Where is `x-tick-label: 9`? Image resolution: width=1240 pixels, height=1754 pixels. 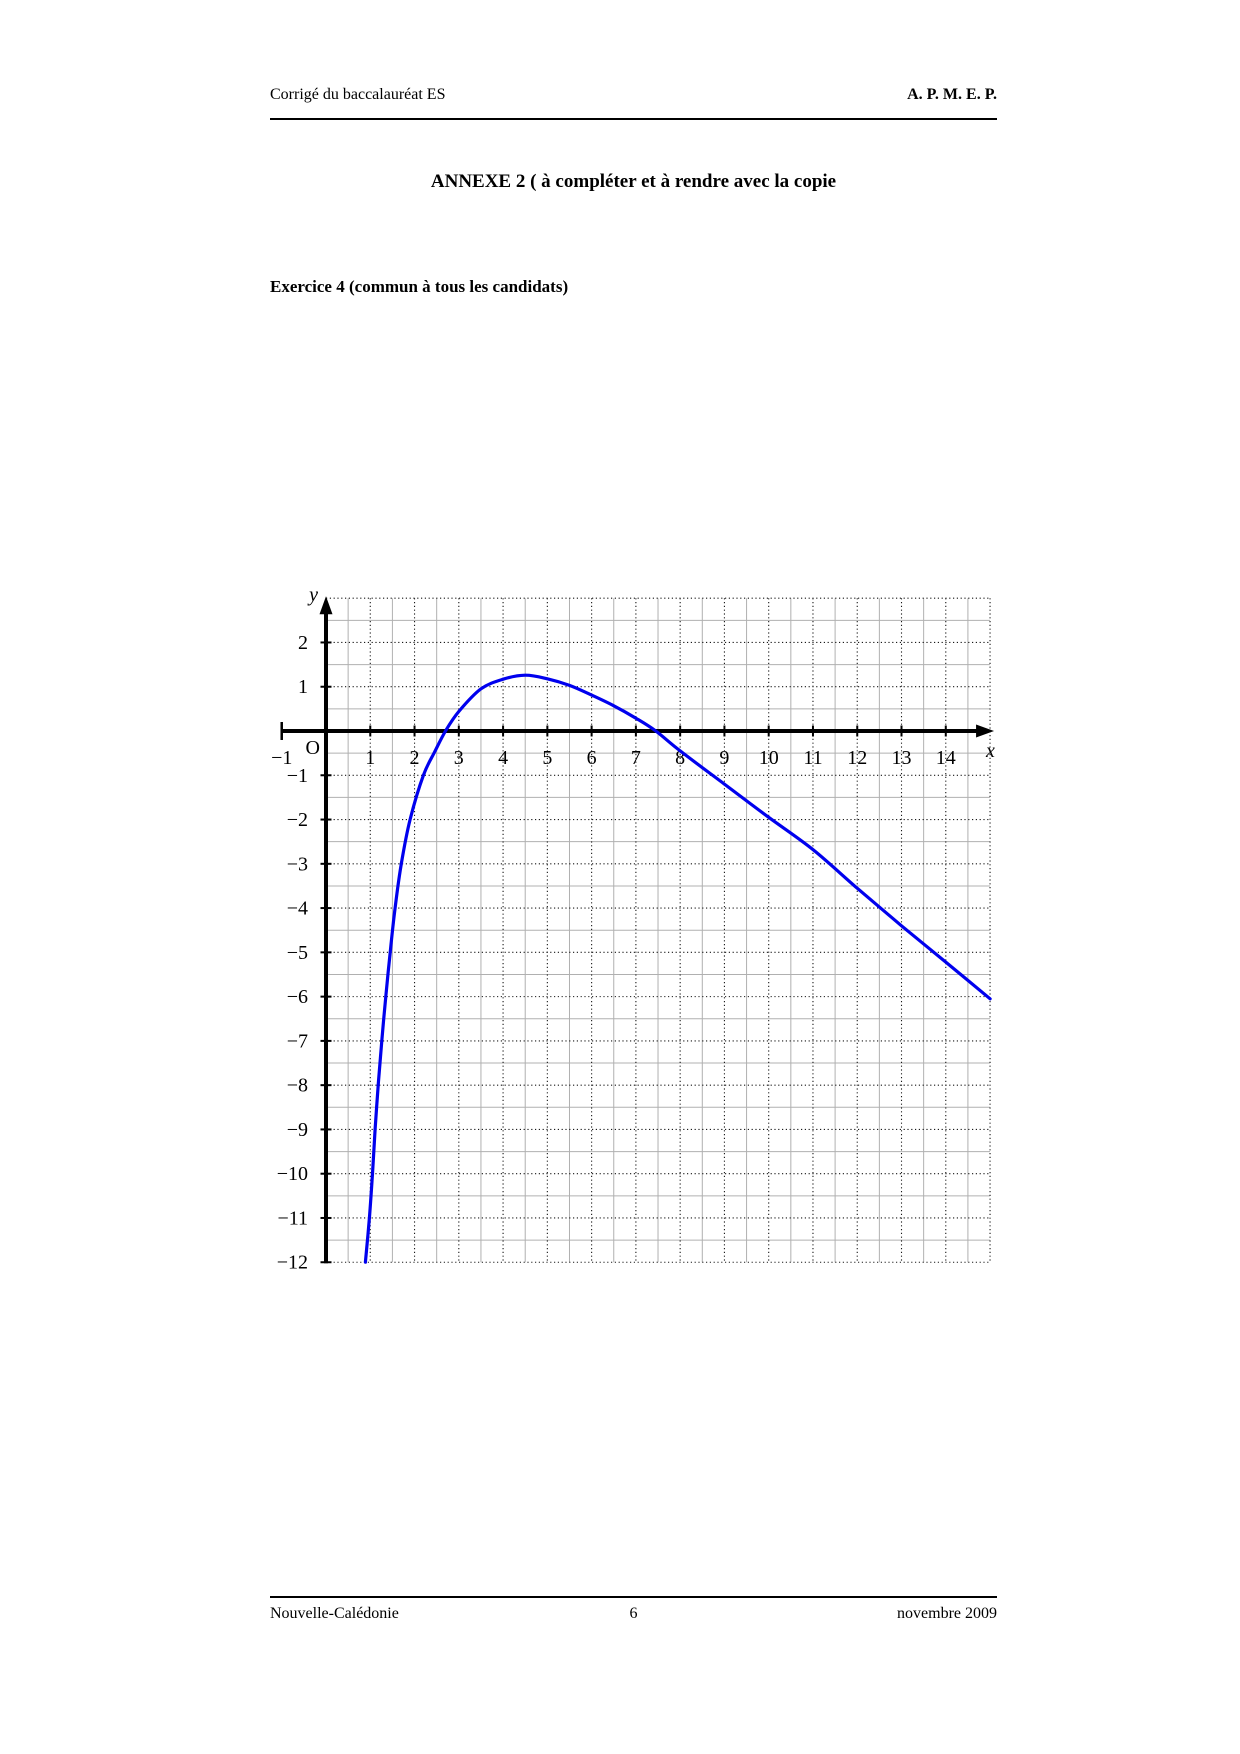
x-tick-label: 9 is located at coordinates (724, 758).